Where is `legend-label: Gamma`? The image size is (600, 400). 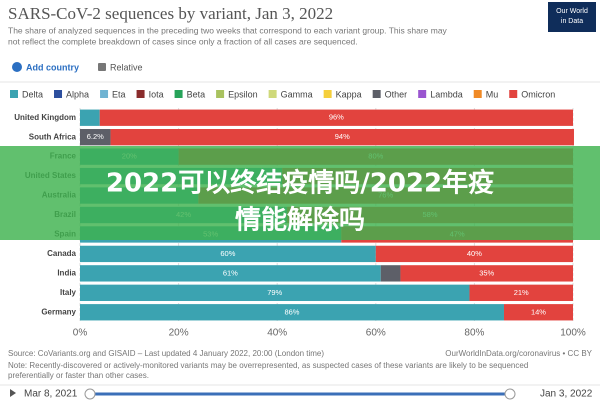 legend-label: Gamma is located at coordinates (297, 94).